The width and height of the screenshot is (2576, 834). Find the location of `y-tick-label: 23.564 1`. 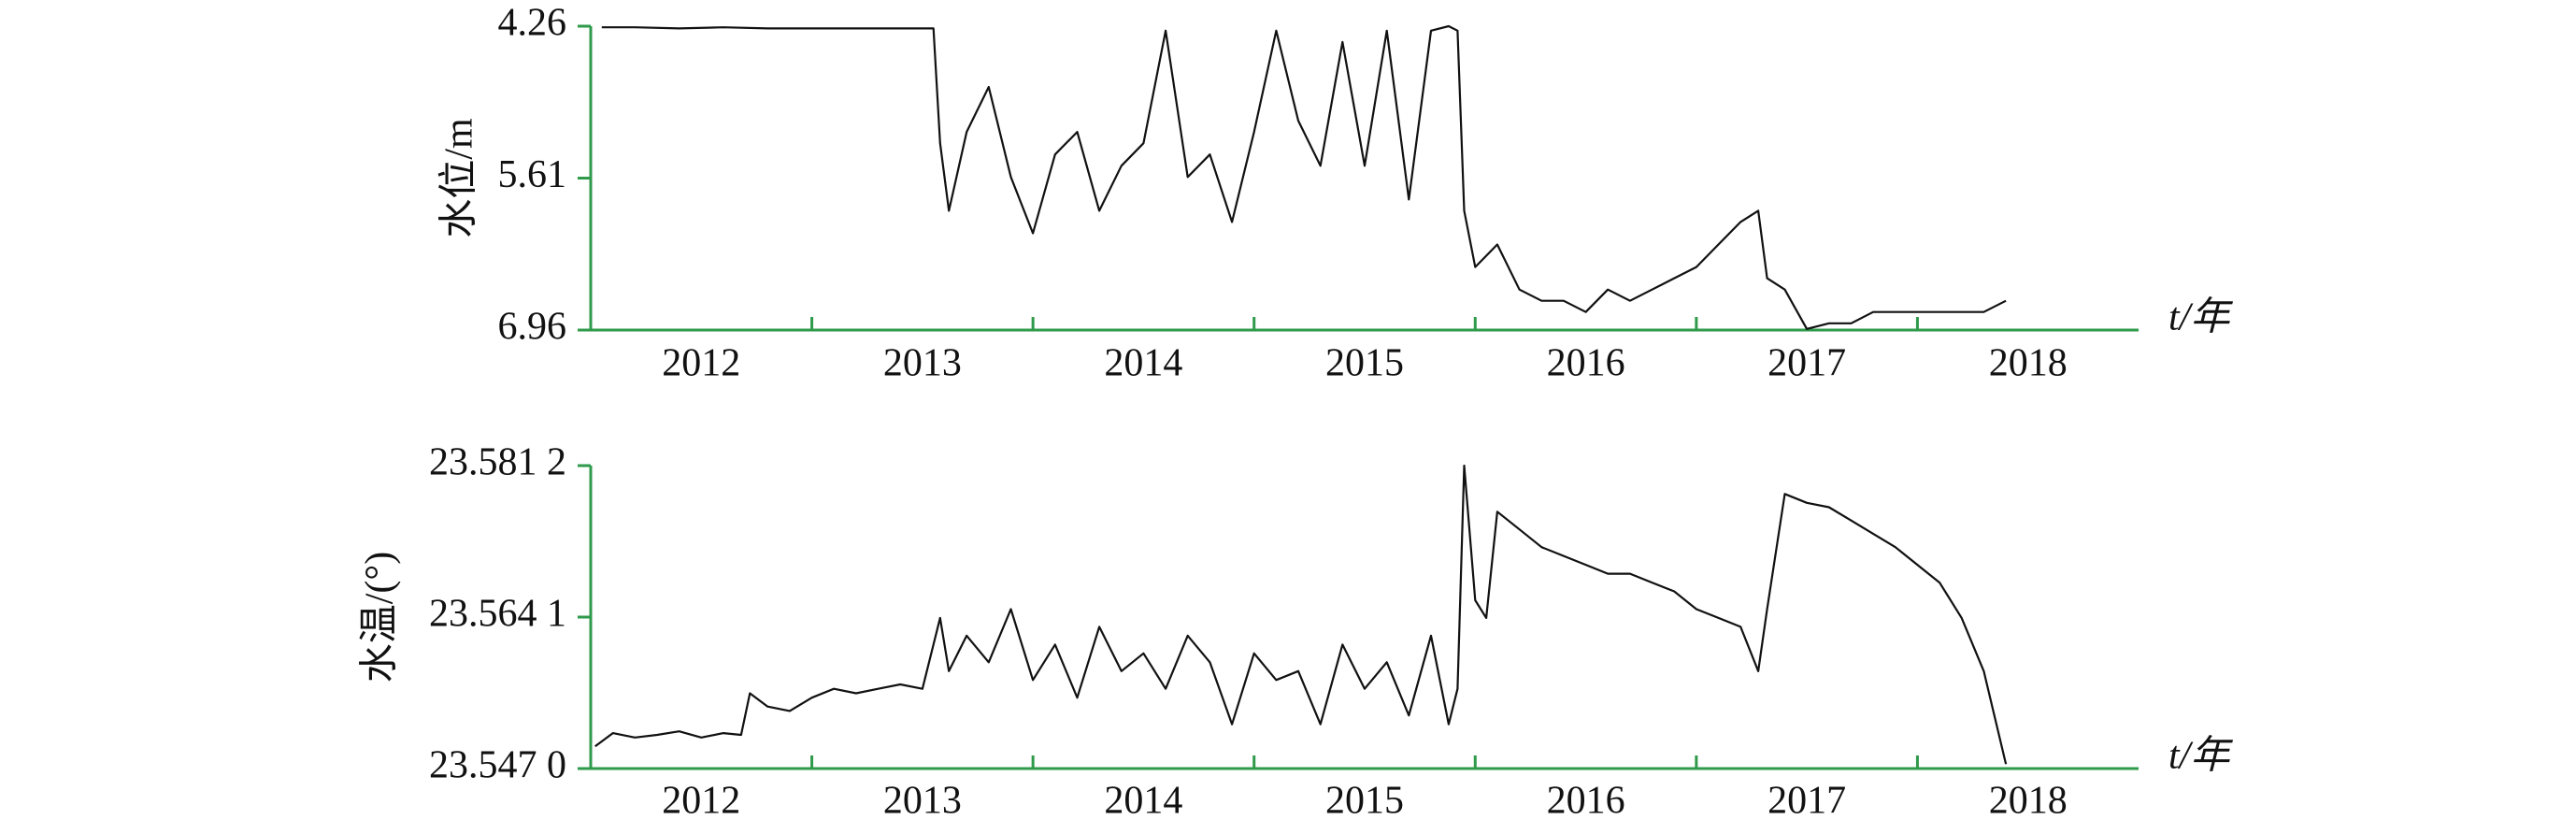

y-tick-label: 23.564 1 is located at coordinates (497, 614).